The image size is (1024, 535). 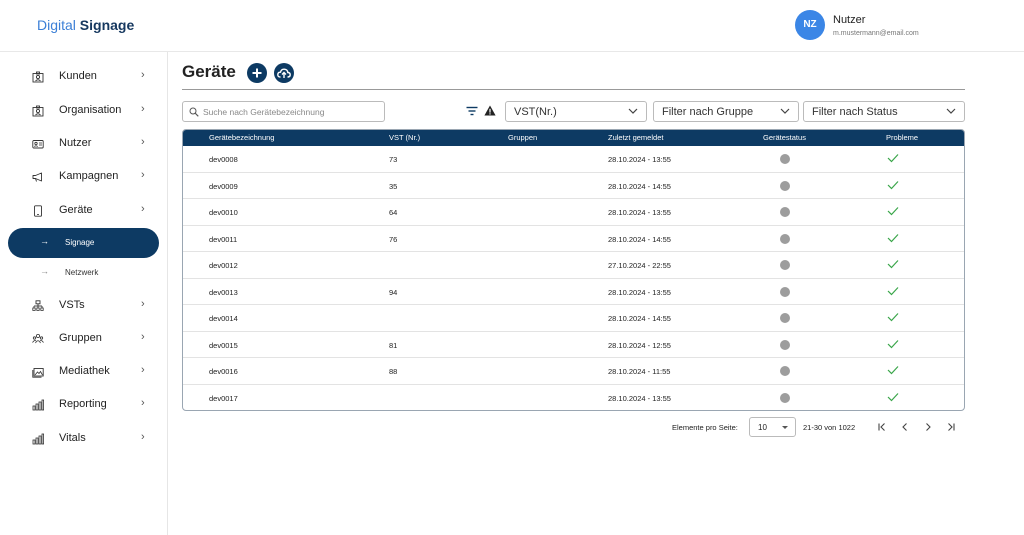 What do you see at coordinates (83, 273) in the screenshot?
I see `sidebar-subitem-netzwerk: → Netzwerk` at bounding box center [83, 273].